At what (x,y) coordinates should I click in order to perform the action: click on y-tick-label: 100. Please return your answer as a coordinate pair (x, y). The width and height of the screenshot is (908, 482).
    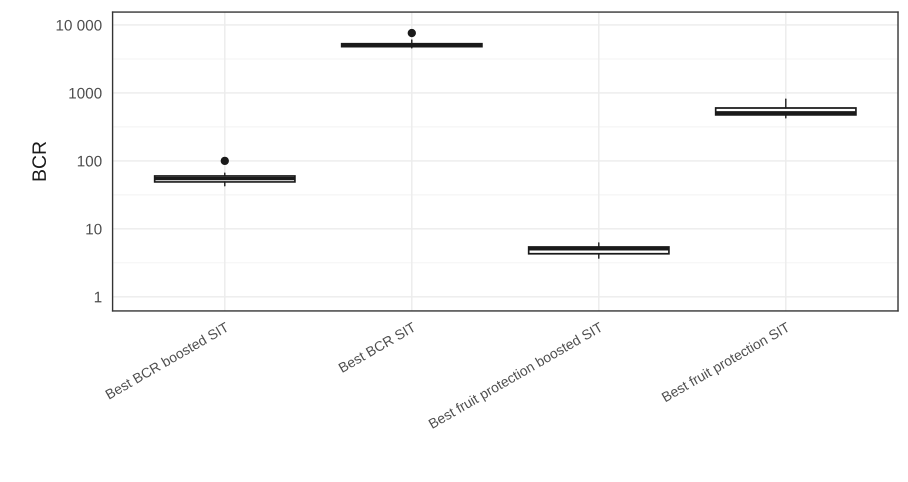
    Looking at the image, I should click on (90, 161).